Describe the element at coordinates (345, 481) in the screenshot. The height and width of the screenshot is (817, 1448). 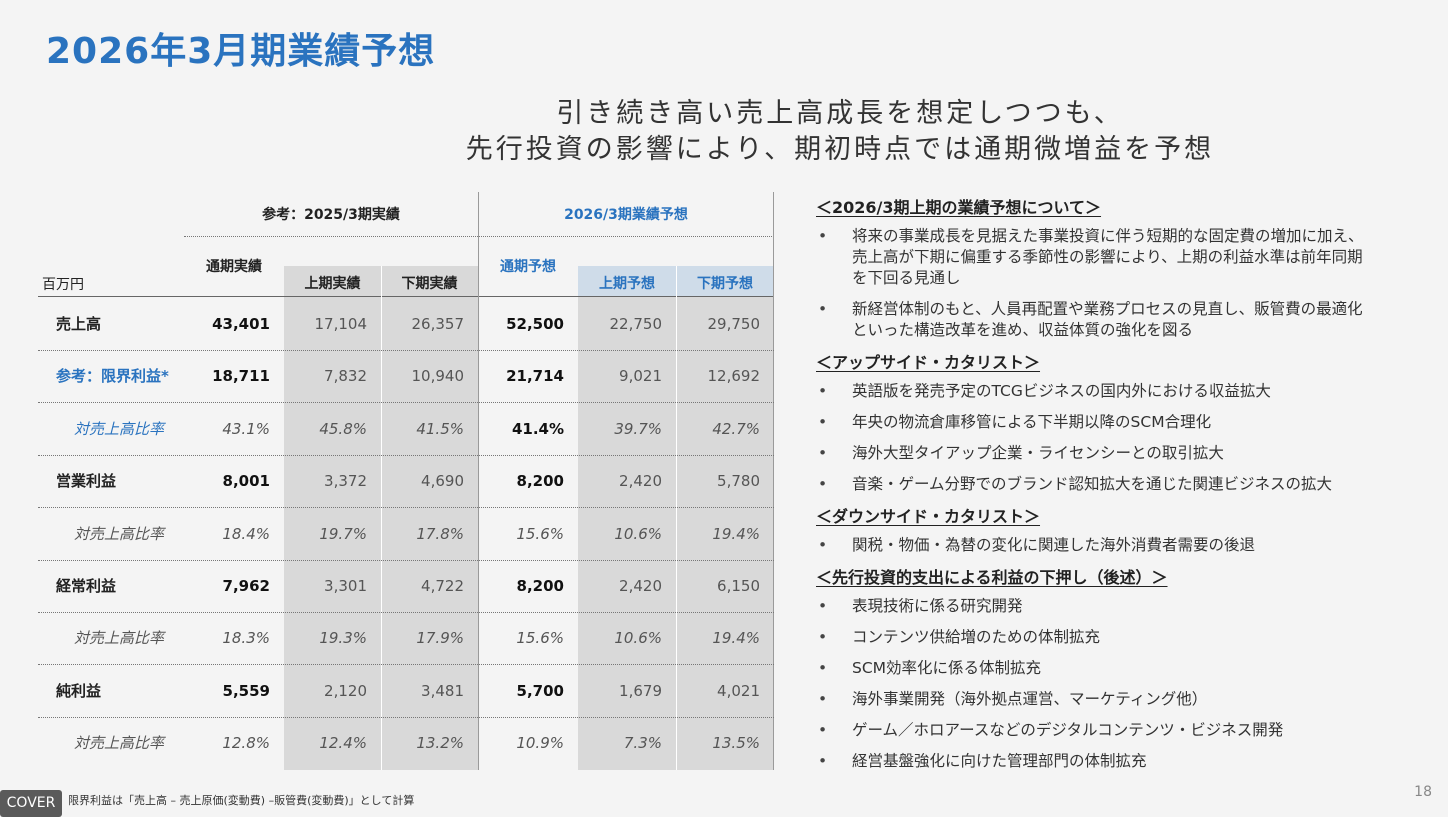
I see `table-cell: 3,372` at that location.